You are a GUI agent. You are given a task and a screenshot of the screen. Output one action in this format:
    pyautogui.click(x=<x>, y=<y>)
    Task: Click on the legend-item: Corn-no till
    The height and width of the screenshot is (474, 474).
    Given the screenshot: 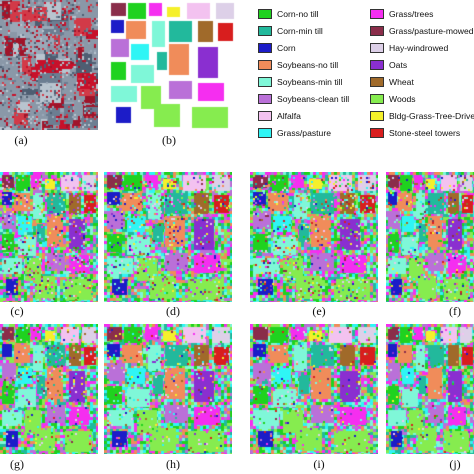 What is the action you would take?
    pyautogui.click(x=288, y=13)
    